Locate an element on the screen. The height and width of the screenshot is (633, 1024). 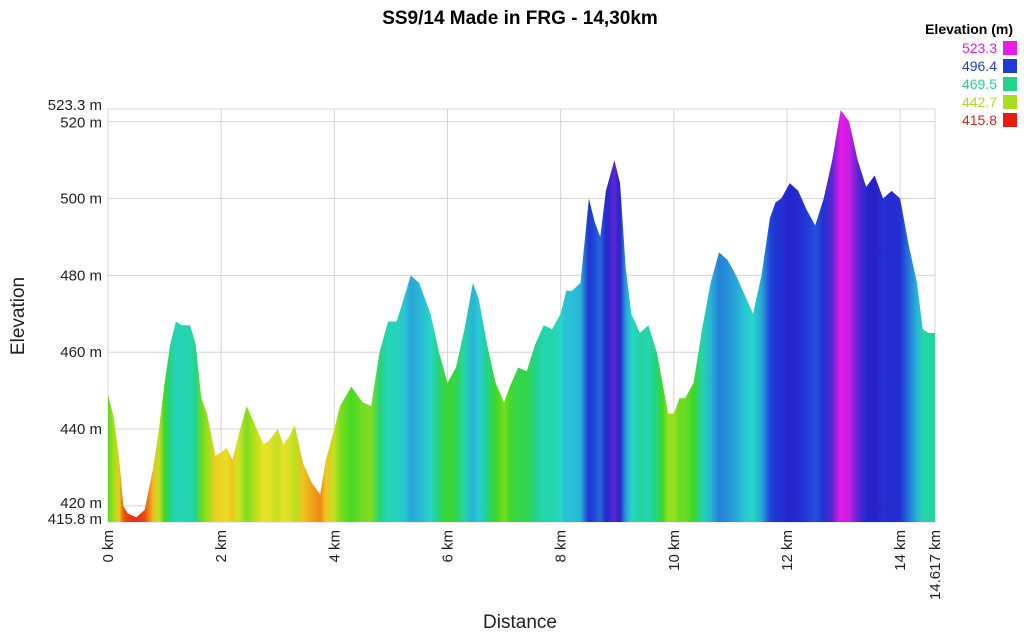
y-tick-label: 500 m is located at coordinates (81, 199).